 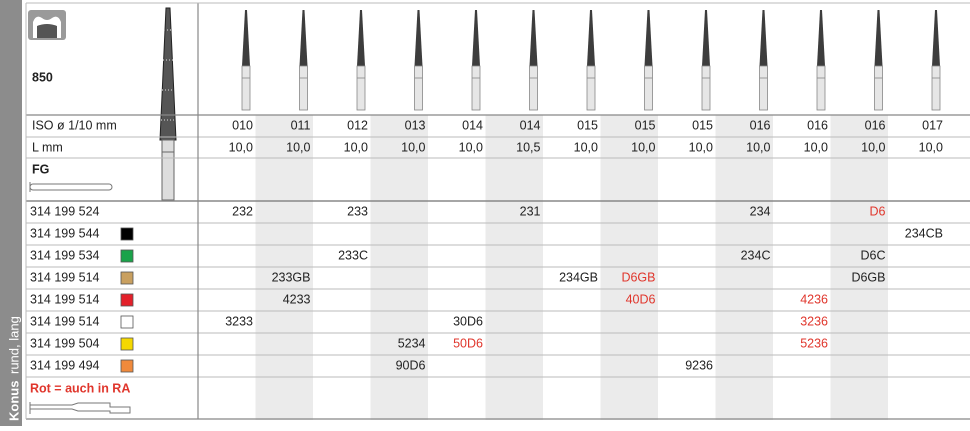 What do you see at coordinates (242, 125) in the screenshot?
I see `iso-value: 010` at bounding box center [242, 125].